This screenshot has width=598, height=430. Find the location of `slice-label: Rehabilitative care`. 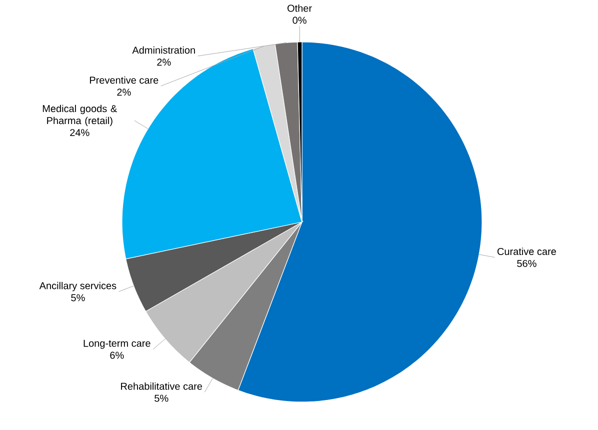

slice-label: Rehabilitative care is located at coordinates (161, 386).